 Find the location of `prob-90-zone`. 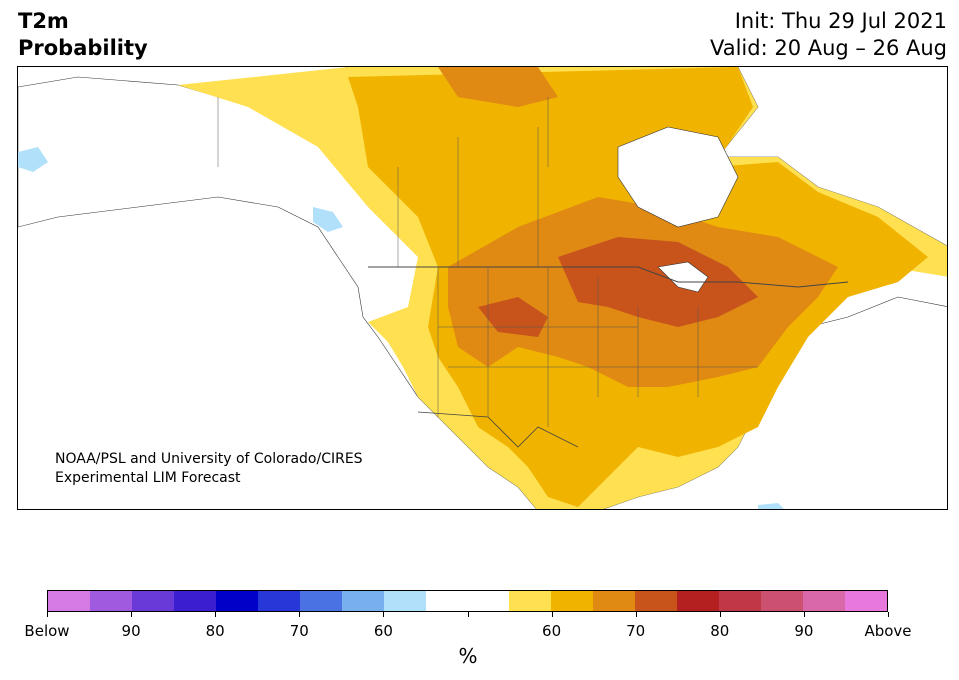

prob-90-zone is located at coordinates (658, 282).